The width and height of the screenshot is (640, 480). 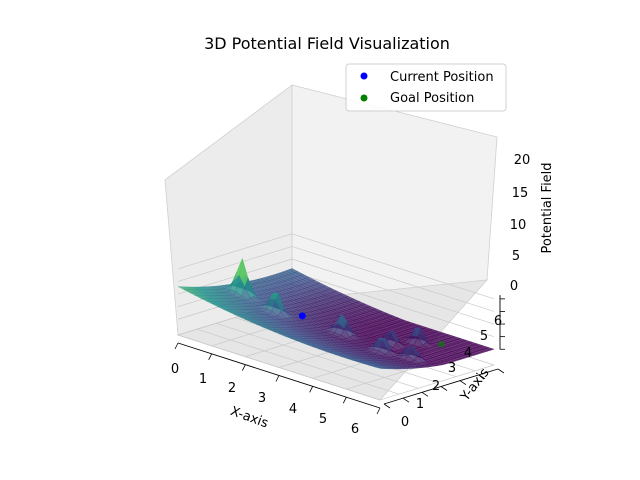 I want to click on surface-patch, so click(x=379, y=367).